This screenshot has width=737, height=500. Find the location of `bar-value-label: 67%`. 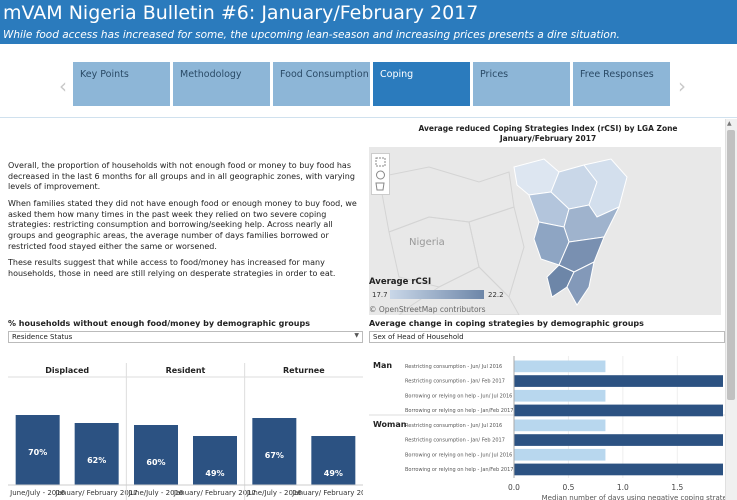

bar-value-label: 67% is located at coordinates (274, 455).